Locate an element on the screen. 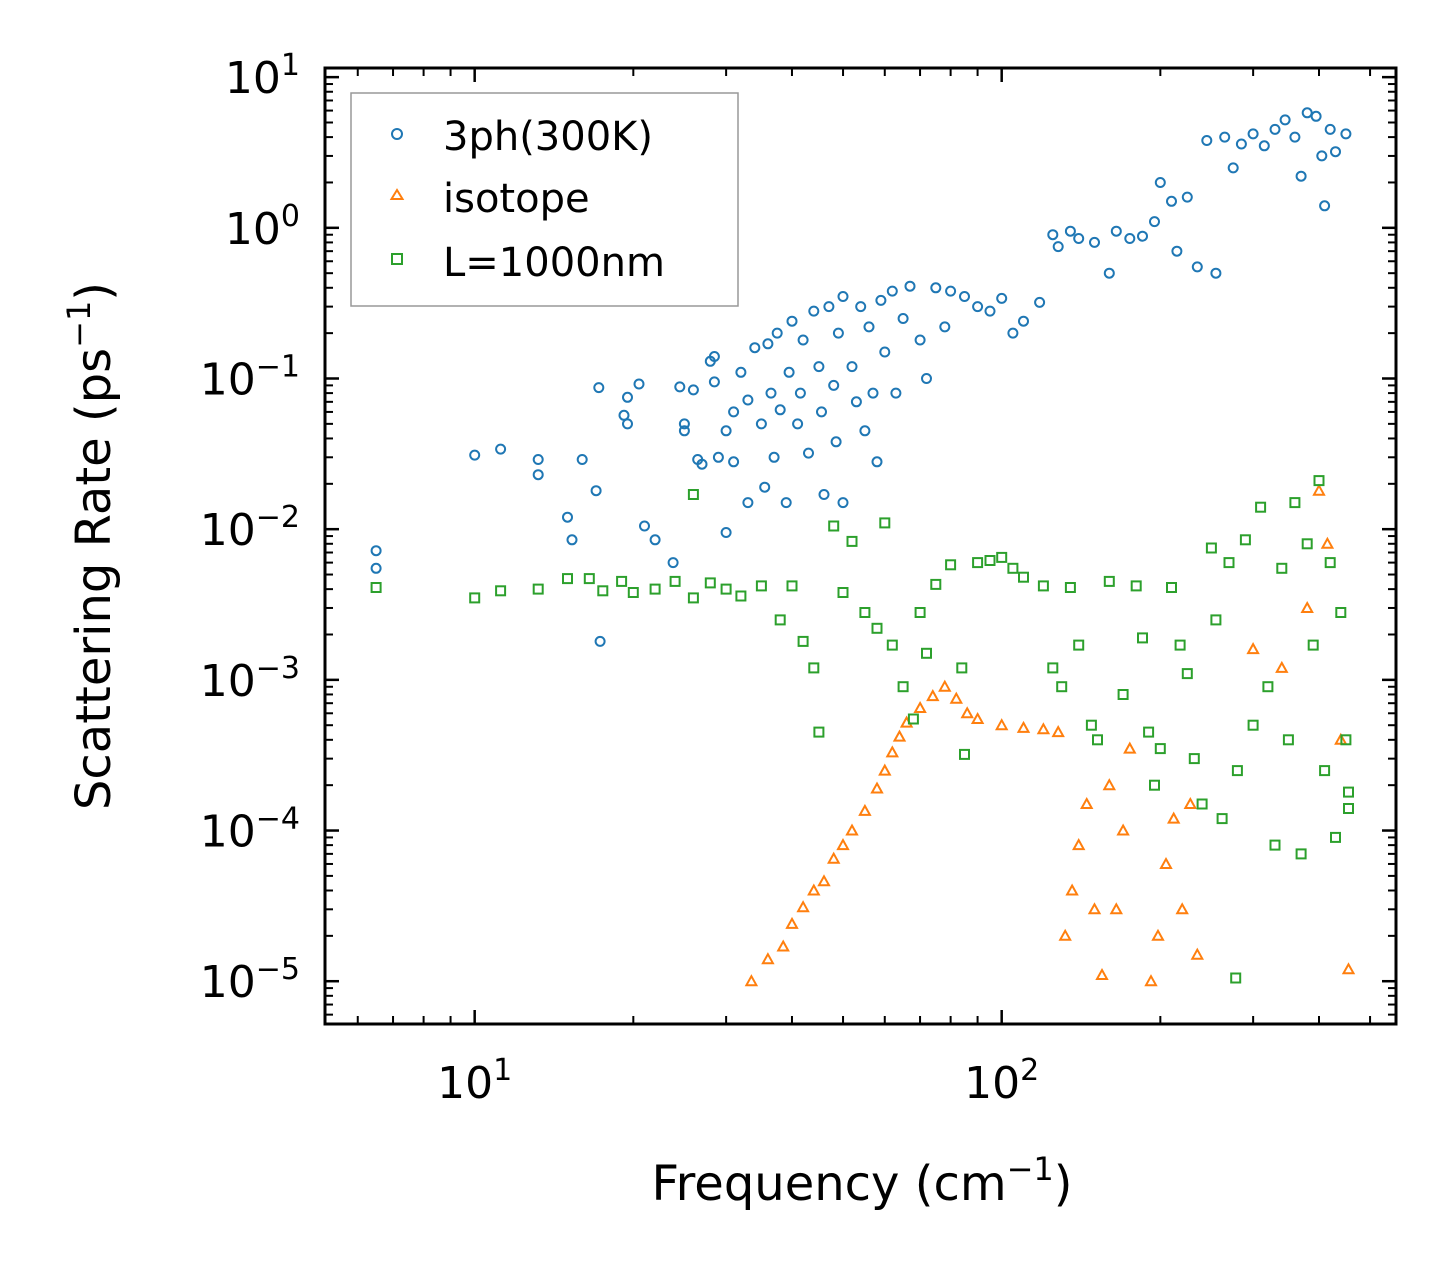  y-tick-labels: 10¹ 10⁰ 10⁻¹ 10⁻² 10⁻³ 10⁻⁴ 10⁻⁵ is located at coordinates (250, 528).